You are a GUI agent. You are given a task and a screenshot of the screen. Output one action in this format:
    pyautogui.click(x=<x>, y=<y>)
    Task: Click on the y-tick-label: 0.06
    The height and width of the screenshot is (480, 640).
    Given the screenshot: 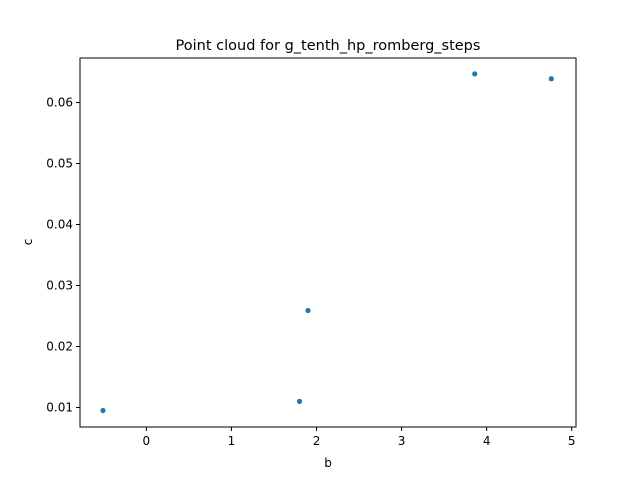 What is the action you would take?
    pyautogui.click(x=59, y=103)
    